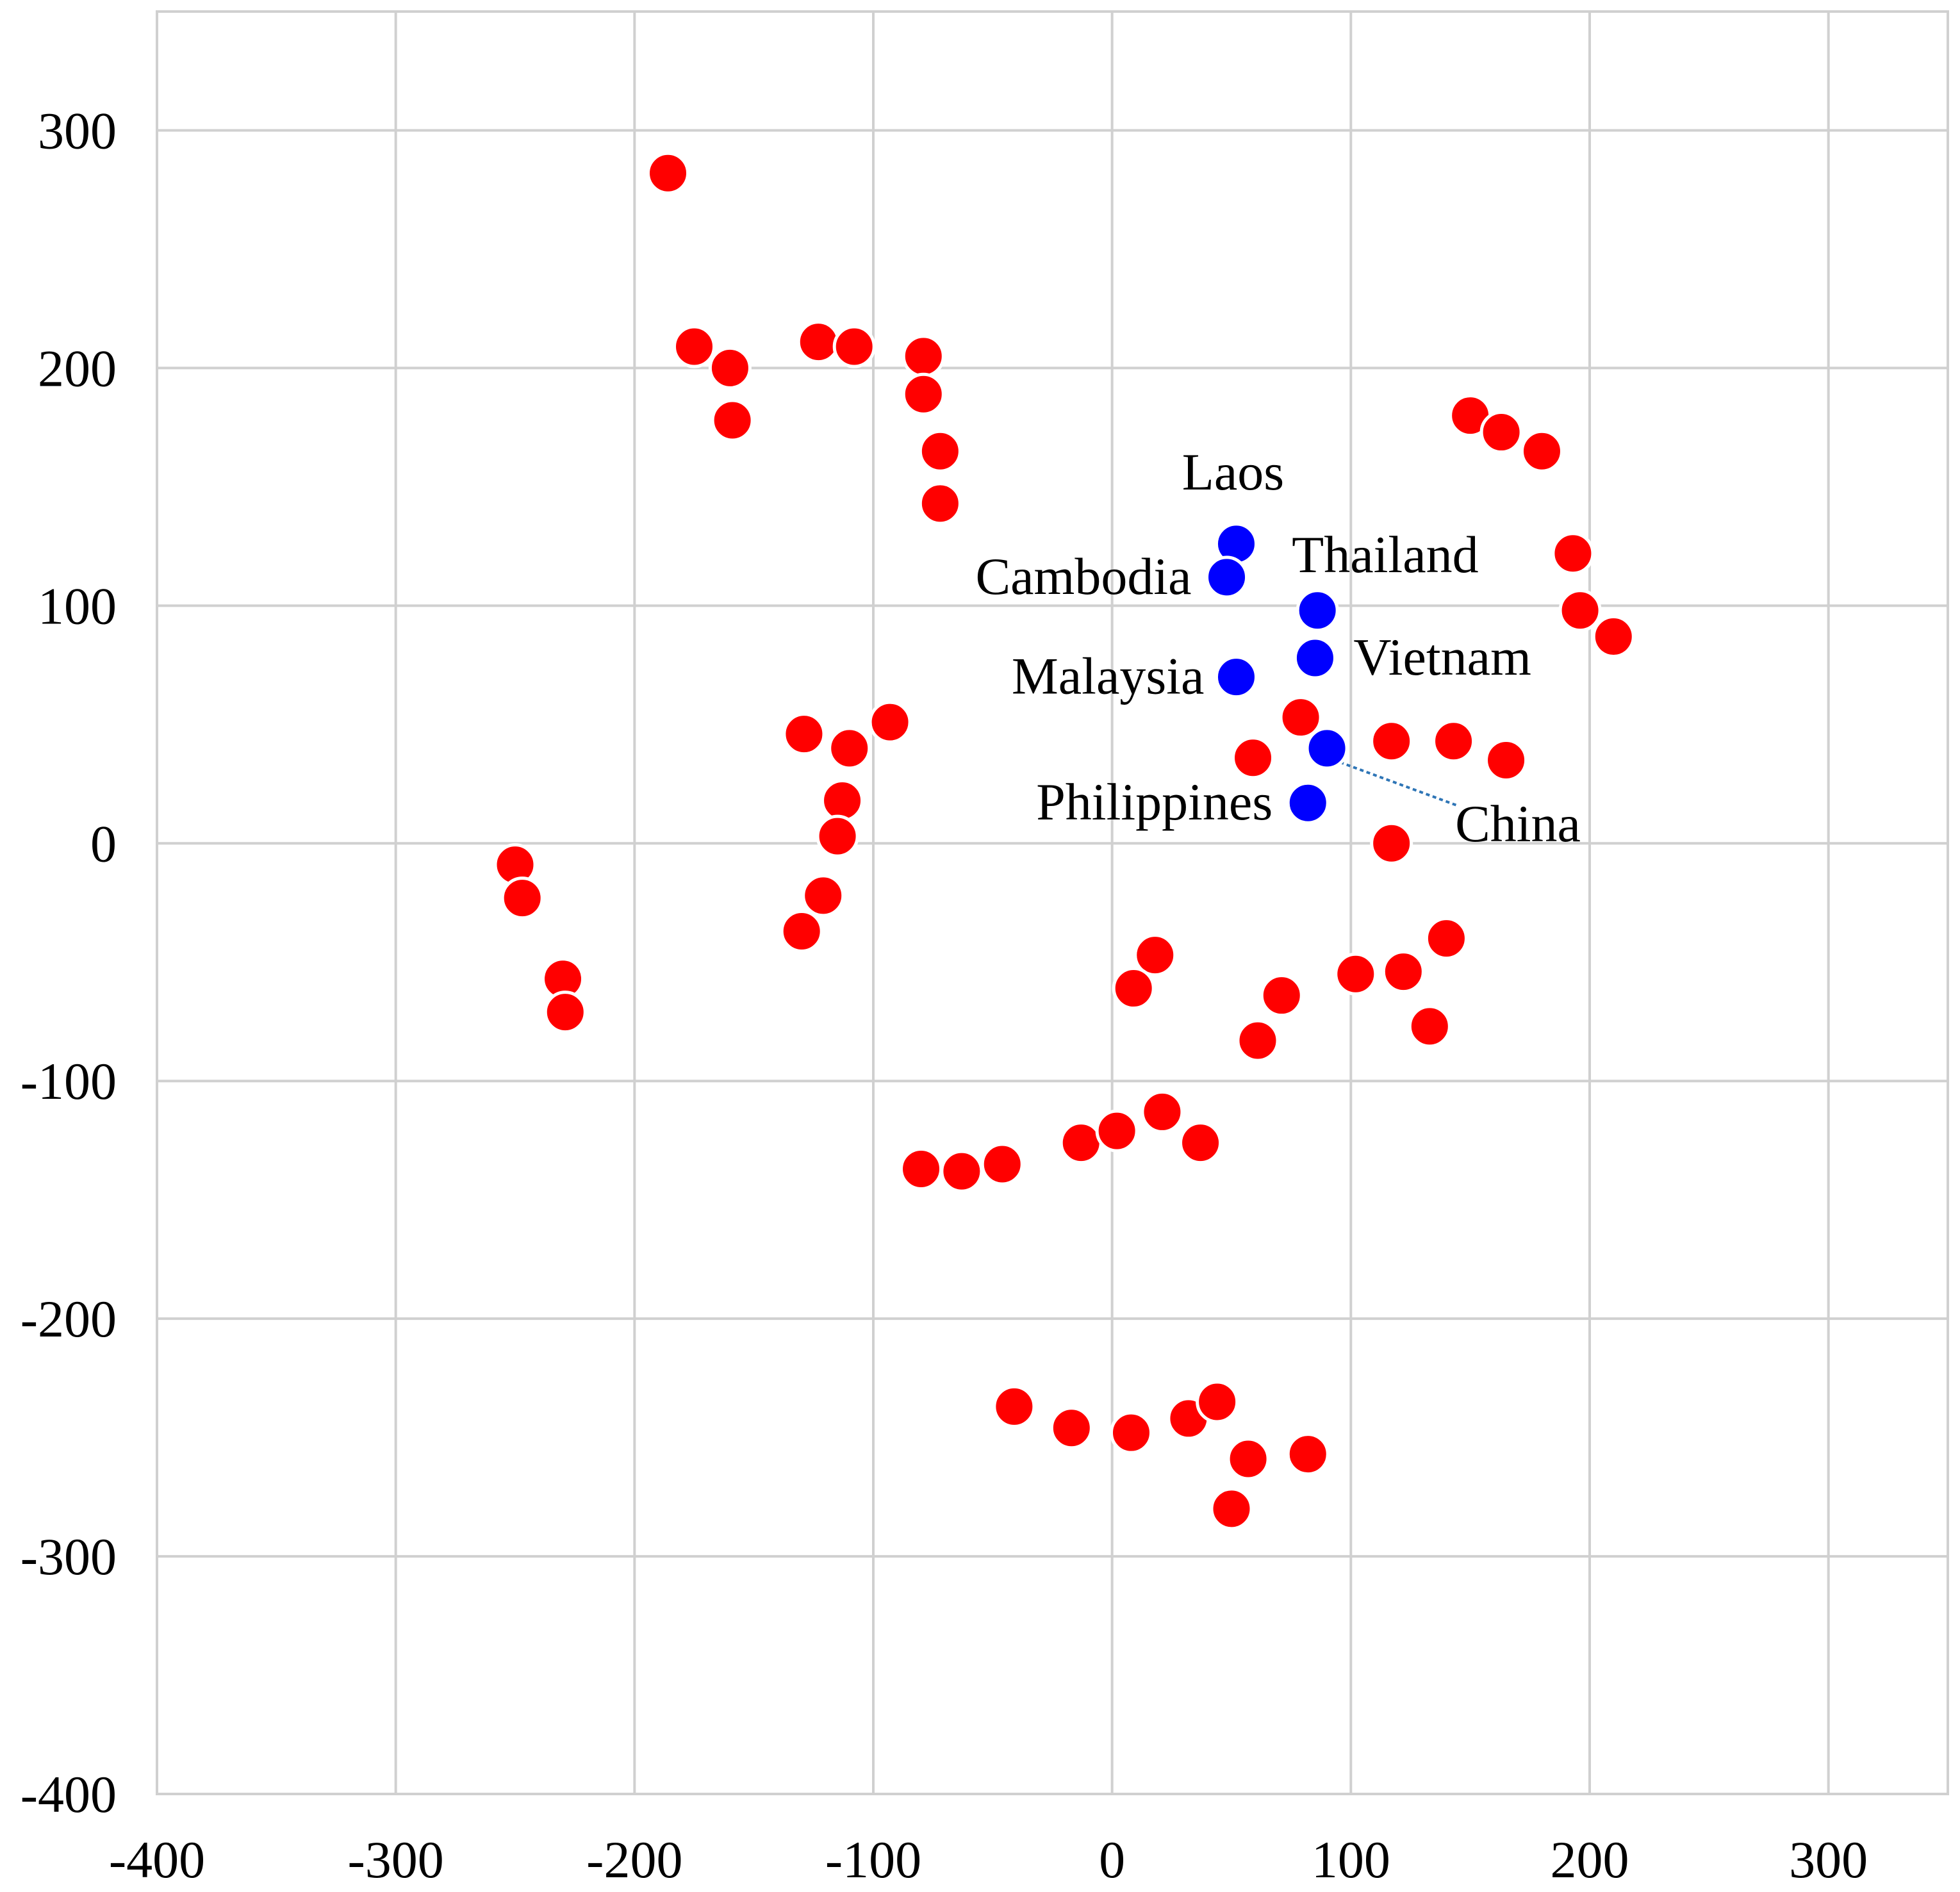 The height and width of the screenshot is (1892, 1960). What do you see at coordinates (1351, 1859) in the screenshot?
I see `x-tick-label: 100` at bounding box center [1351, 1859].